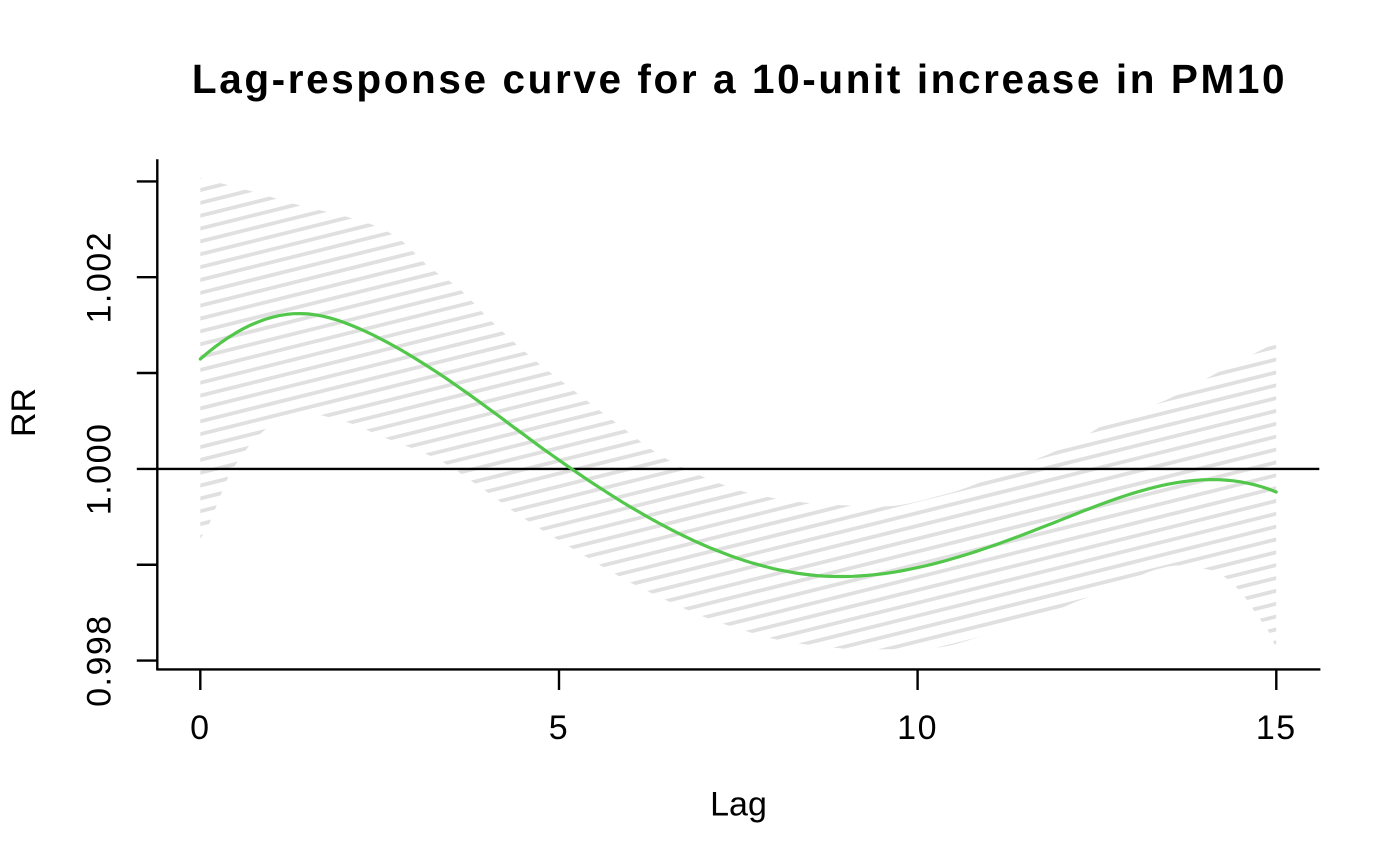 Image resolution: width=1400 pixels, height=866 pixels. What do you see at coordinates (559, 728) in the screenshot?
I see `svg-text: 5` at bounding box center [559, 728].